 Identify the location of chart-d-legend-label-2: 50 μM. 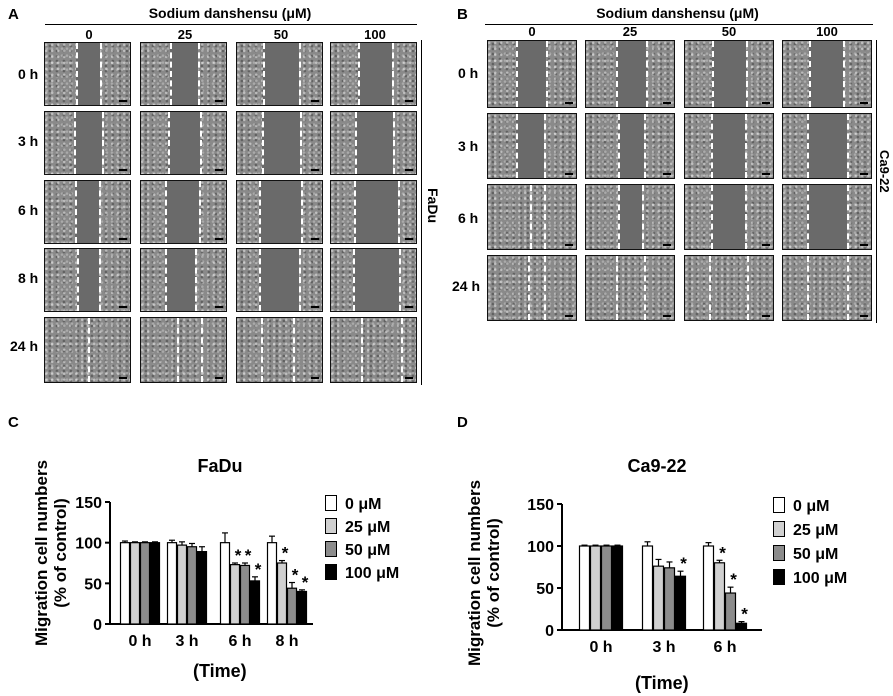
(816, 554).